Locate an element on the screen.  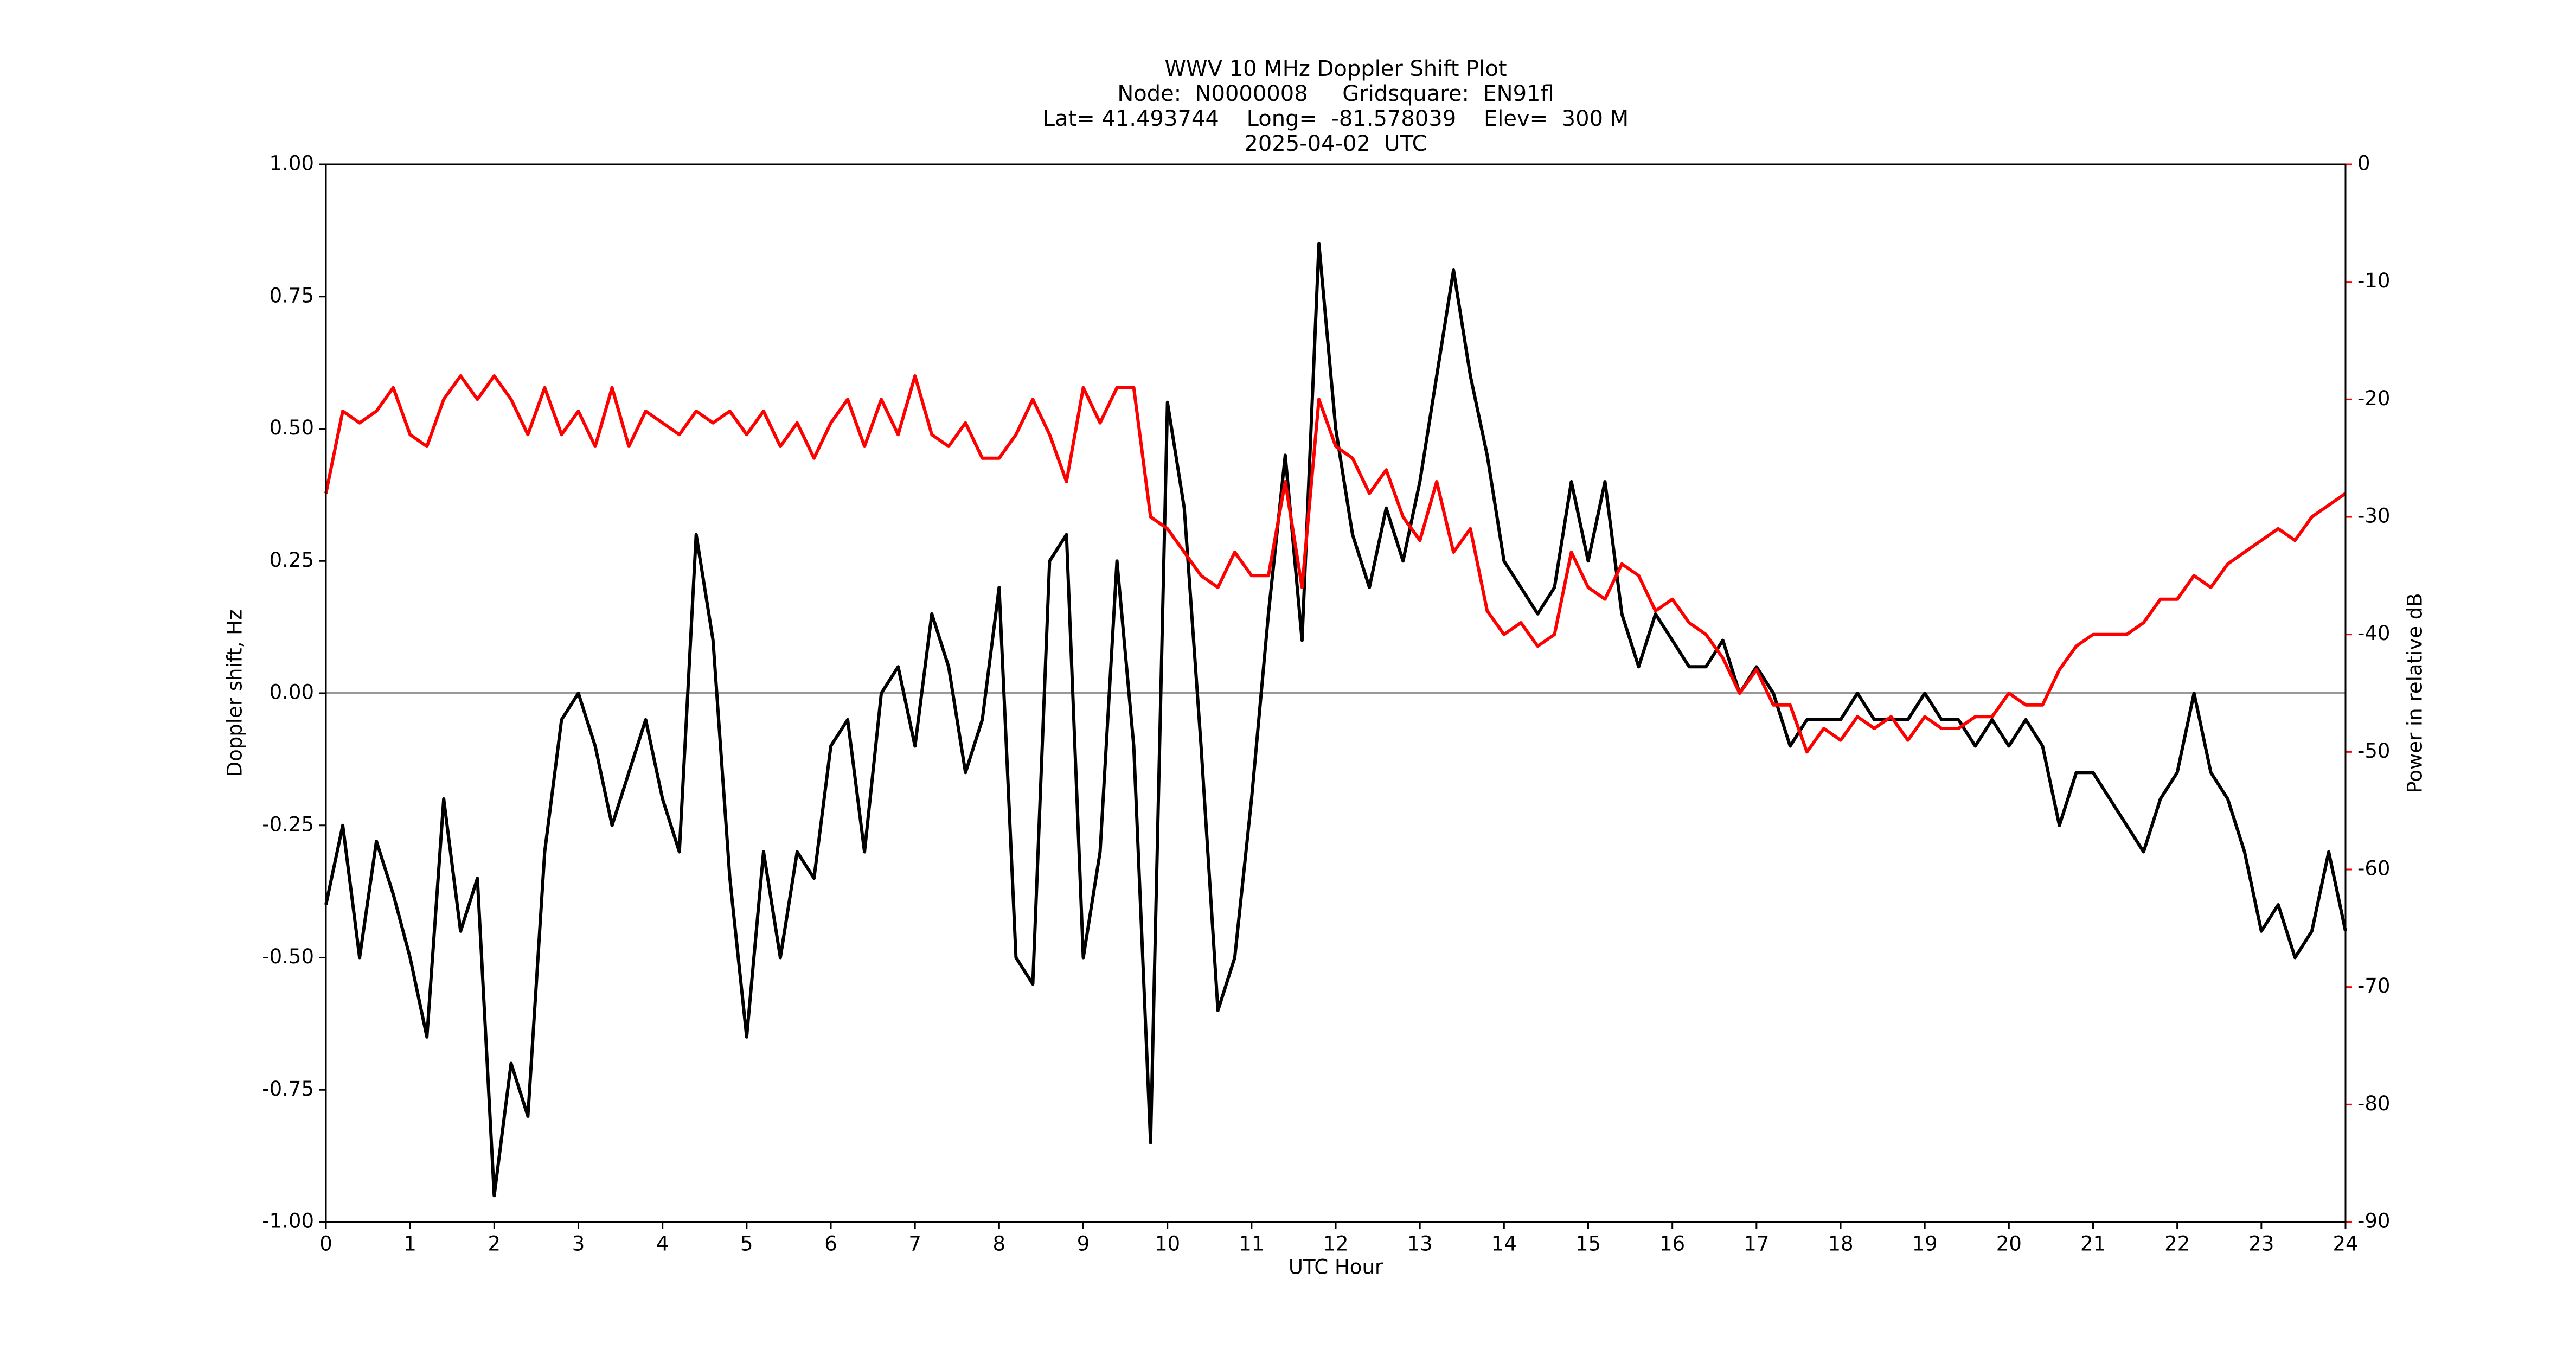
y-tick-label: 0.75 is located at coordinates (292, 295).